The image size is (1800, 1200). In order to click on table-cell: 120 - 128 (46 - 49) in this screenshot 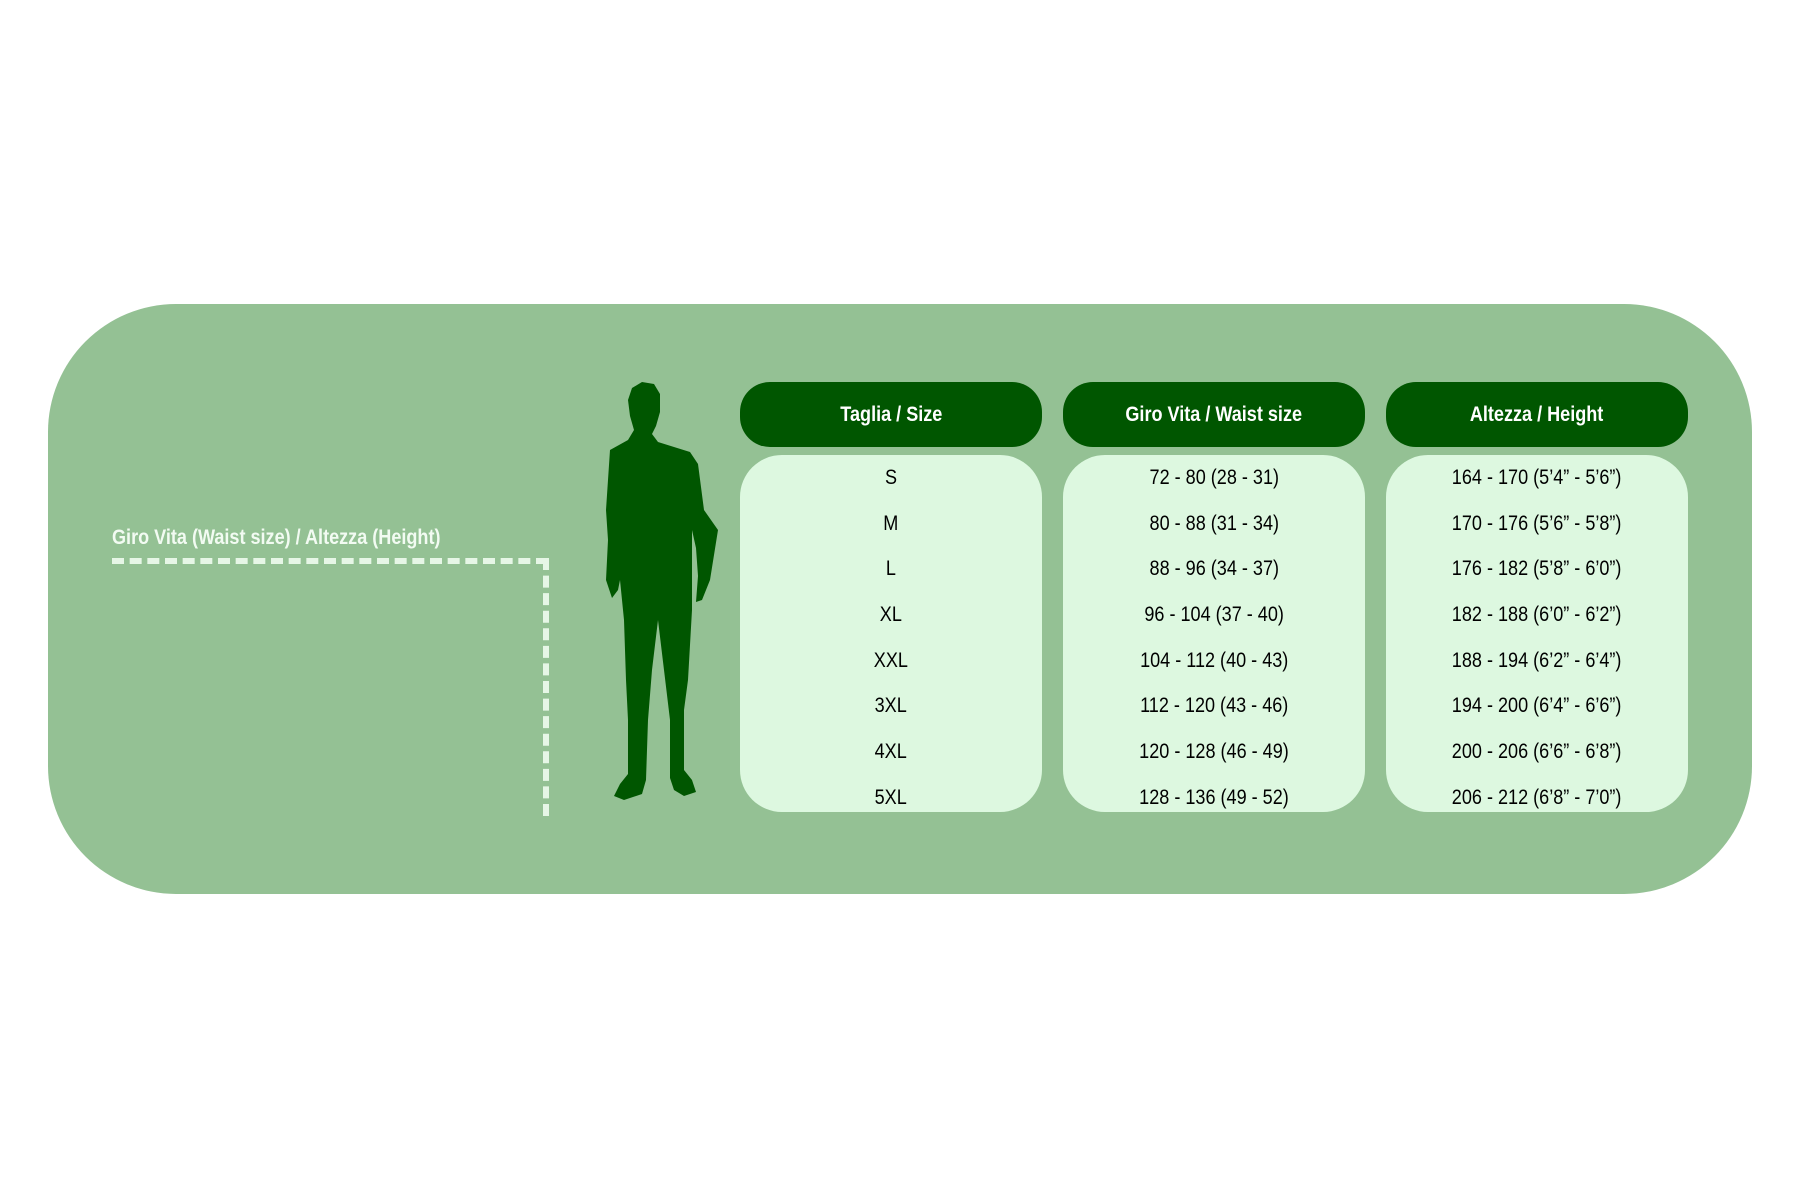, I will do `click(1214, 752)`.